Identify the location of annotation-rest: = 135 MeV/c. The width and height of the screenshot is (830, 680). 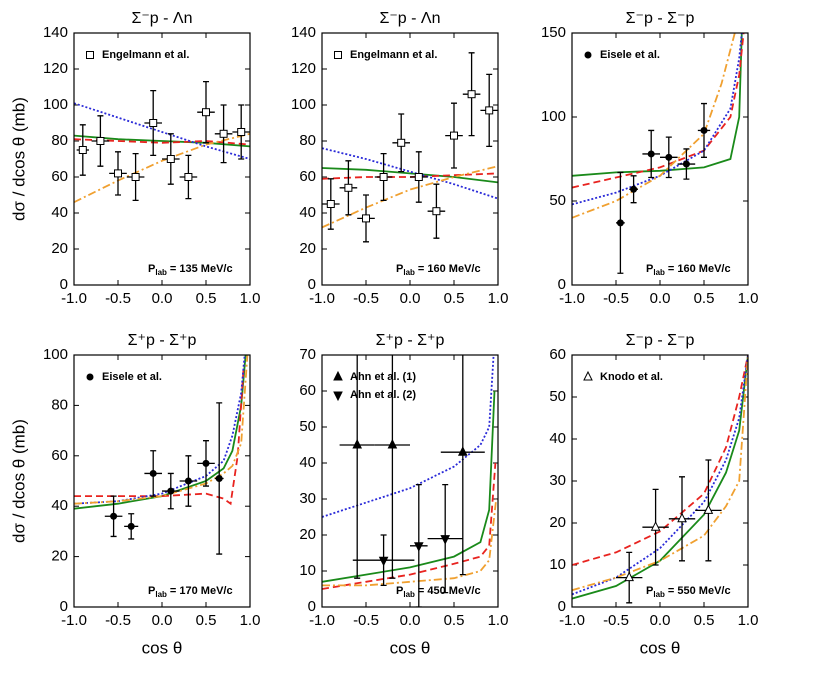
(201, 269).